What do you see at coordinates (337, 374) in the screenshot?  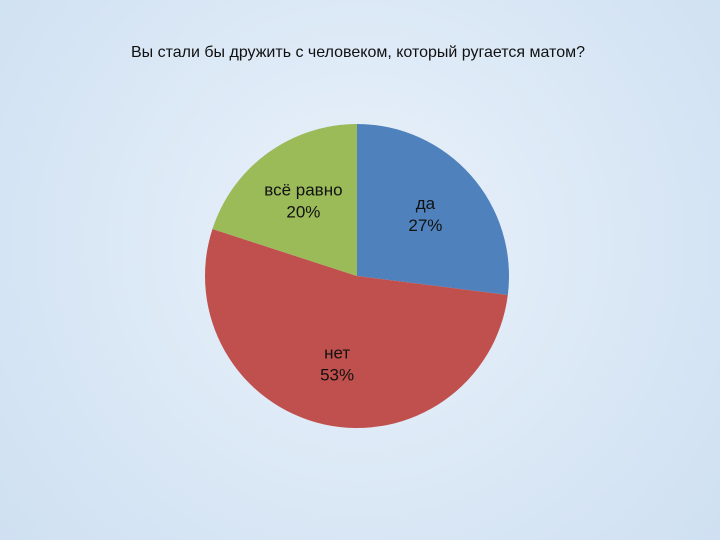 I see `slice-value-label: 53%` at bounding box center [337, 374].